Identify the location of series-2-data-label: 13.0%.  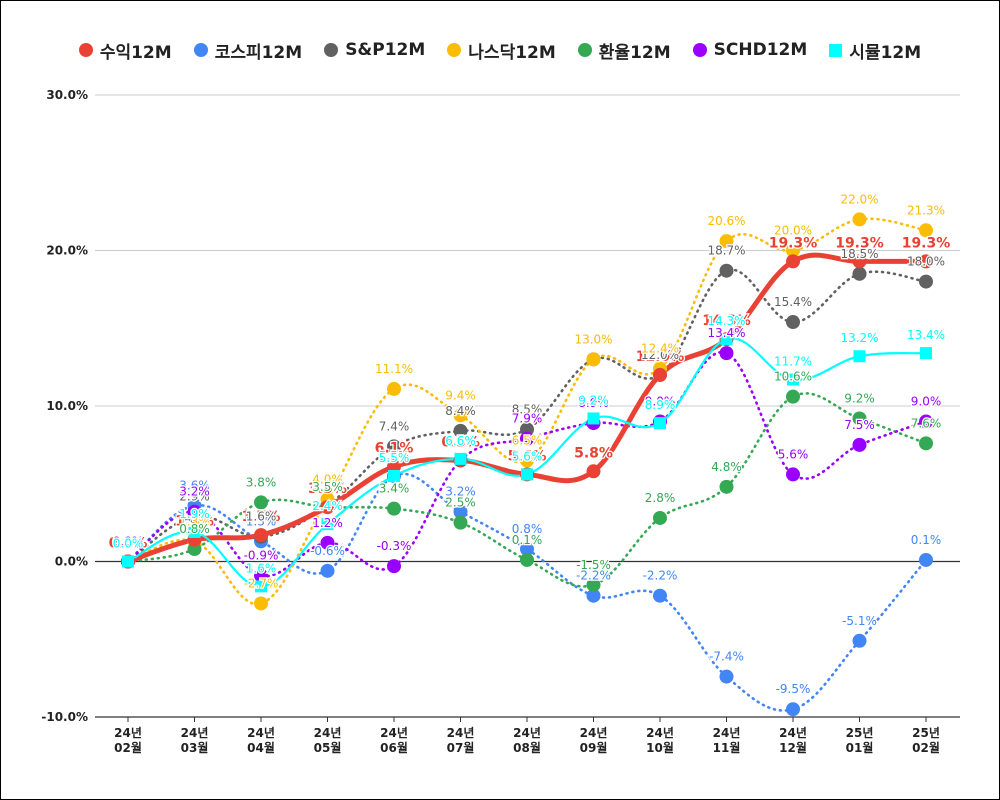
(593, 339).